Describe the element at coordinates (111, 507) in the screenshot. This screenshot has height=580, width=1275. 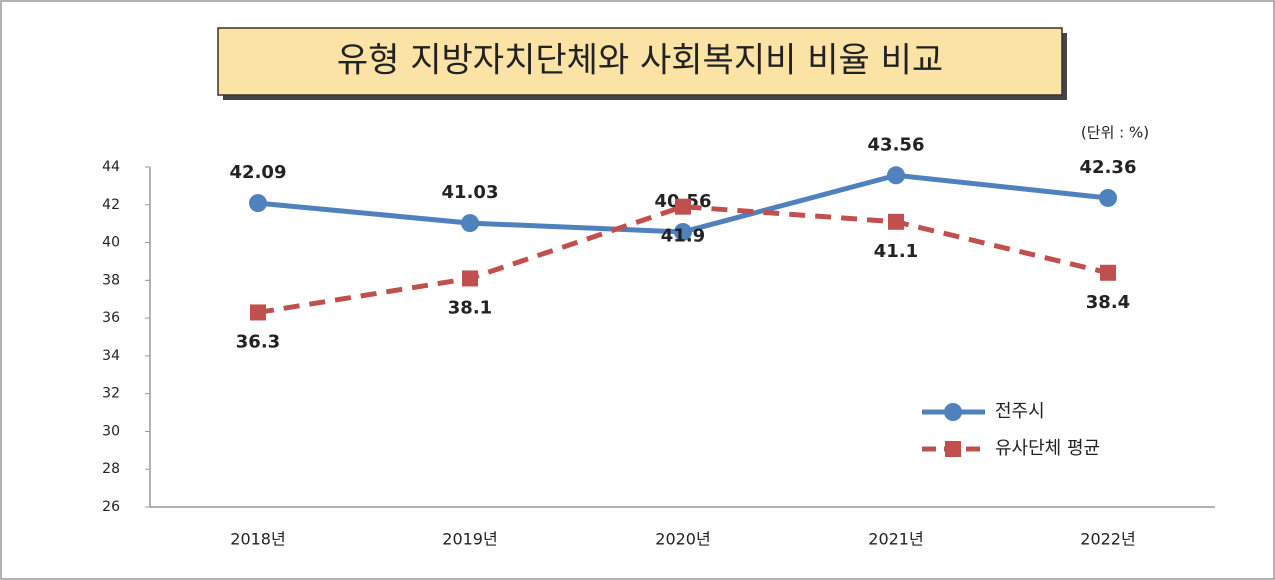
I see `y-tick-label: 26` at that location.